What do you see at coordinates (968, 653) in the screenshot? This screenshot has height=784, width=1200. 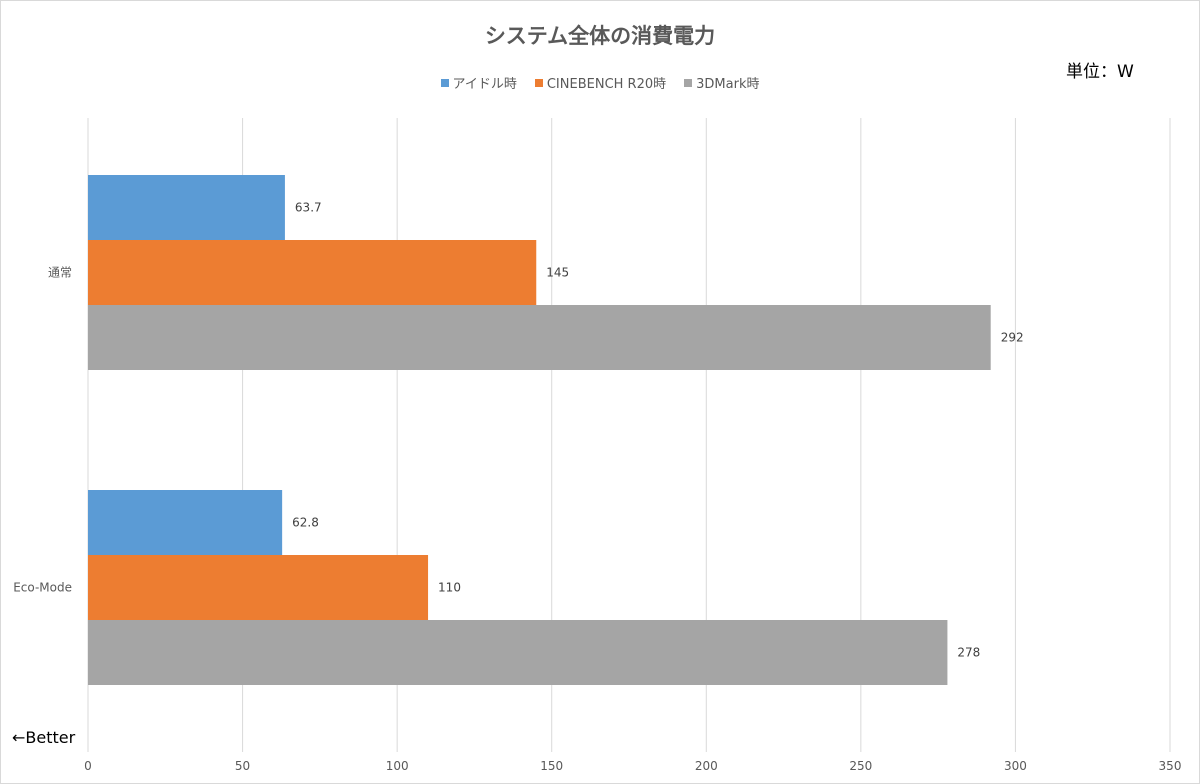 I see `data-label-2-1: 278` at bounding box center [968, 653].